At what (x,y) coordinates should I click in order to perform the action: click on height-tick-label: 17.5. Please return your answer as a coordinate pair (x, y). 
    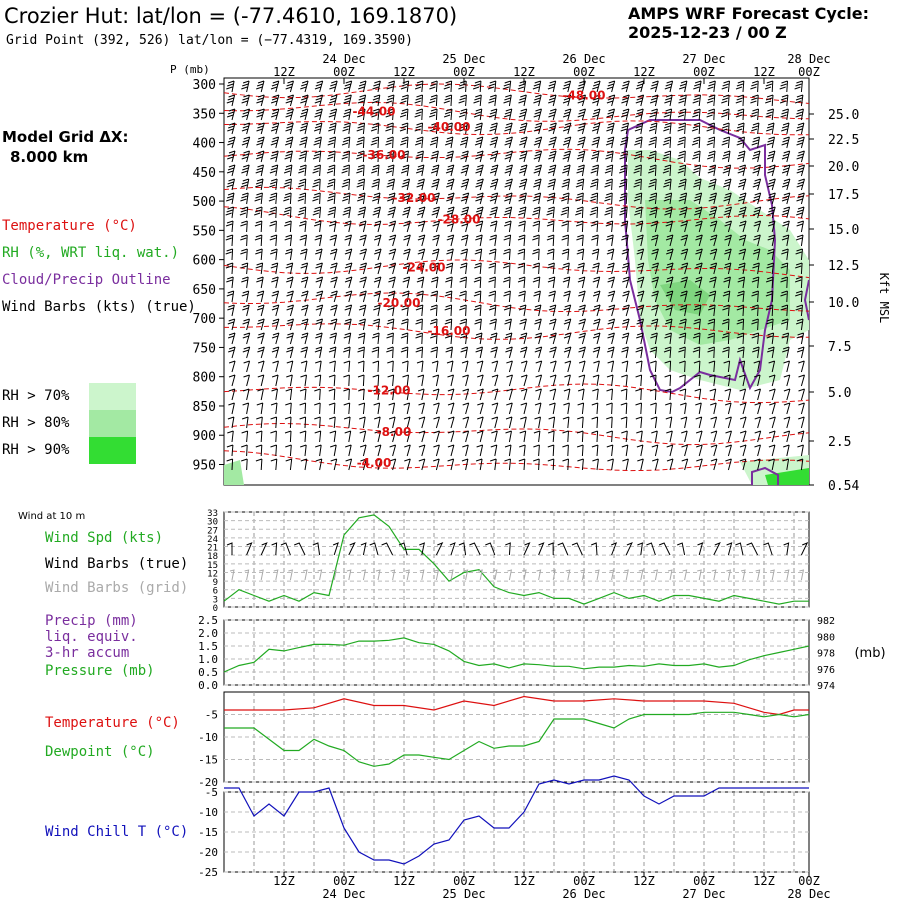
    Looking at the image, I should click on (843, 195).